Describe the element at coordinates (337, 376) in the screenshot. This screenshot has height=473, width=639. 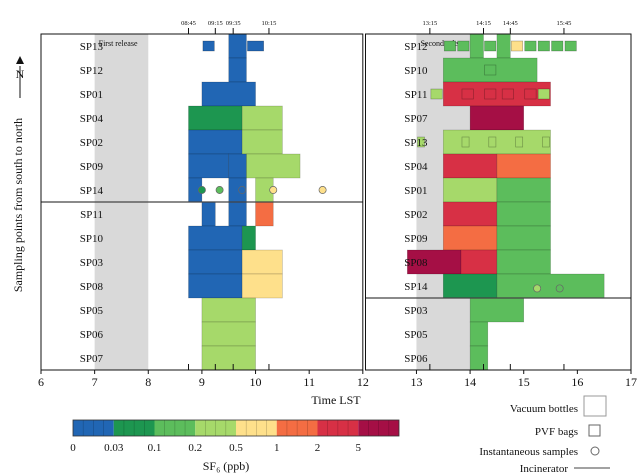
I see `x-axis: 6 7 8 9 10 11 12 13 14 15 16 17` at that location.